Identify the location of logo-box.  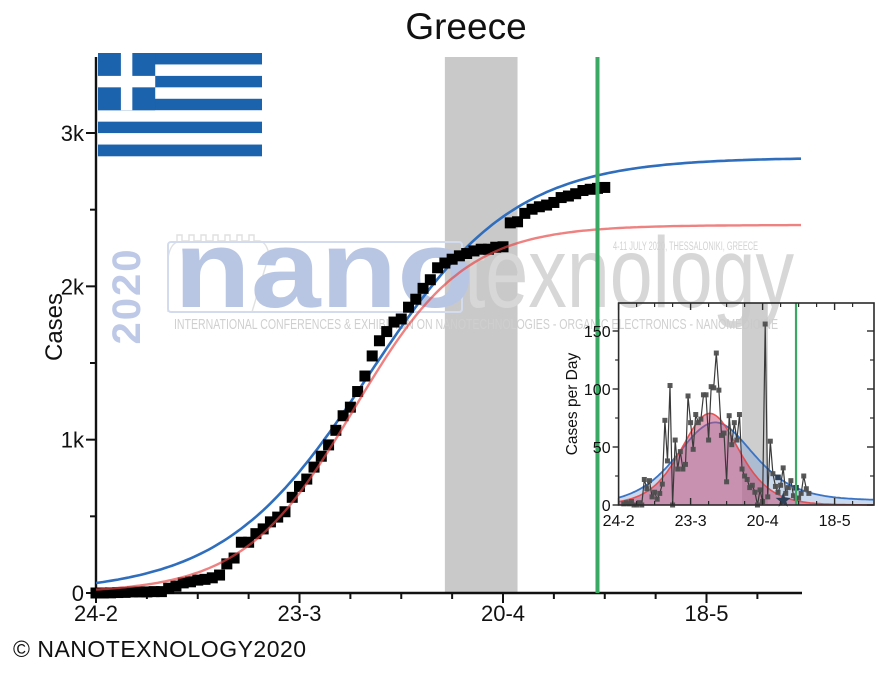
(315, 277).